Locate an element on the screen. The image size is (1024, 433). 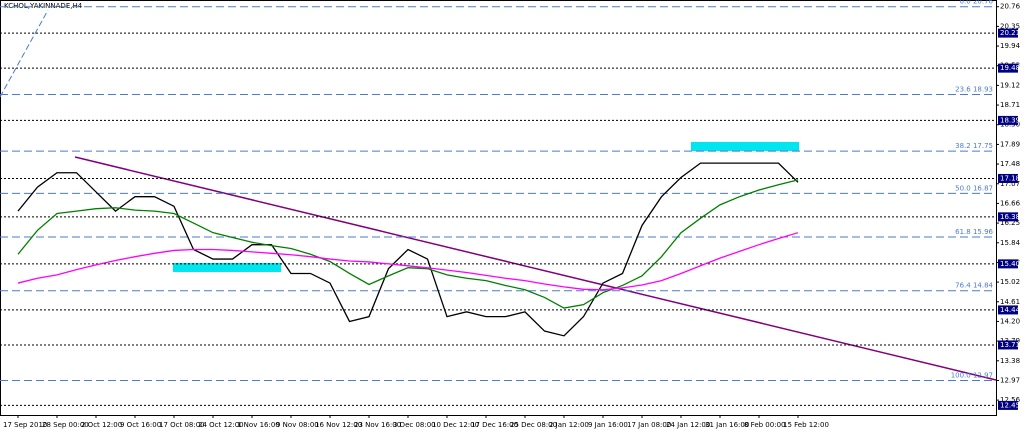
x-tick-label: 9 Nov 08:00 is located at coordinates (297, 425).